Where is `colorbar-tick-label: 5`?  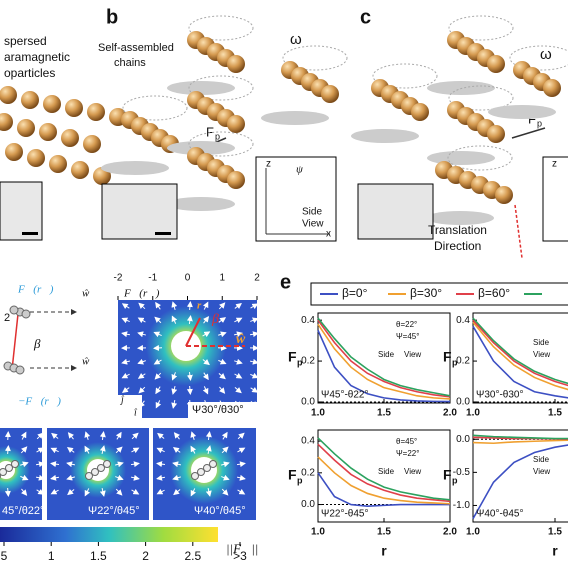 colorbar-tick-label: 5 is located at coordinates (4, 556).